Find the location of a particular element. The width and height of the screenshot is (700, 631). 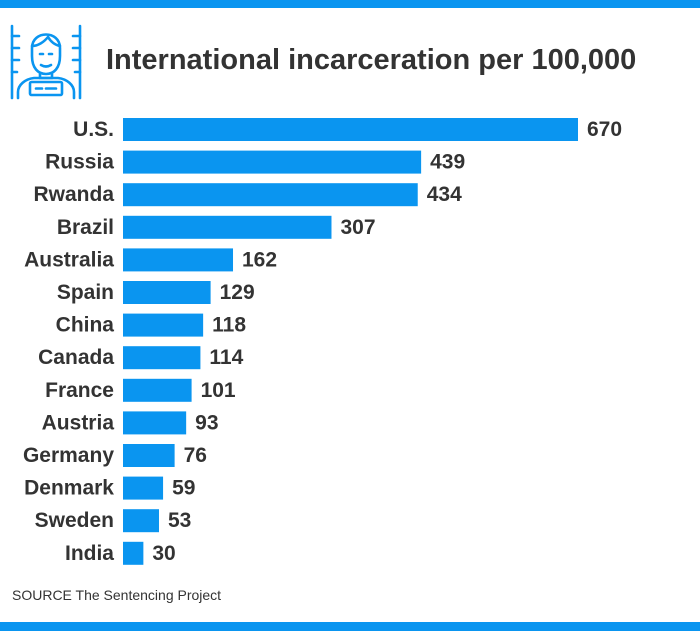

category-label: China is located at coordinates (85, 325).